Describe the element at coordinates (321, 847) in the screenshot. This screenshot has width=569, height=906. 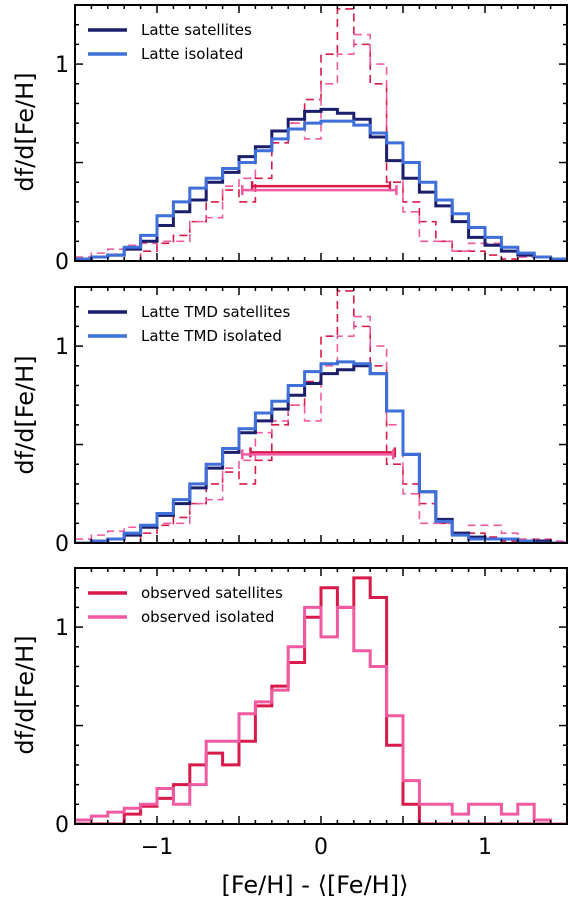
I see `x-tick-label: 0` at that location.